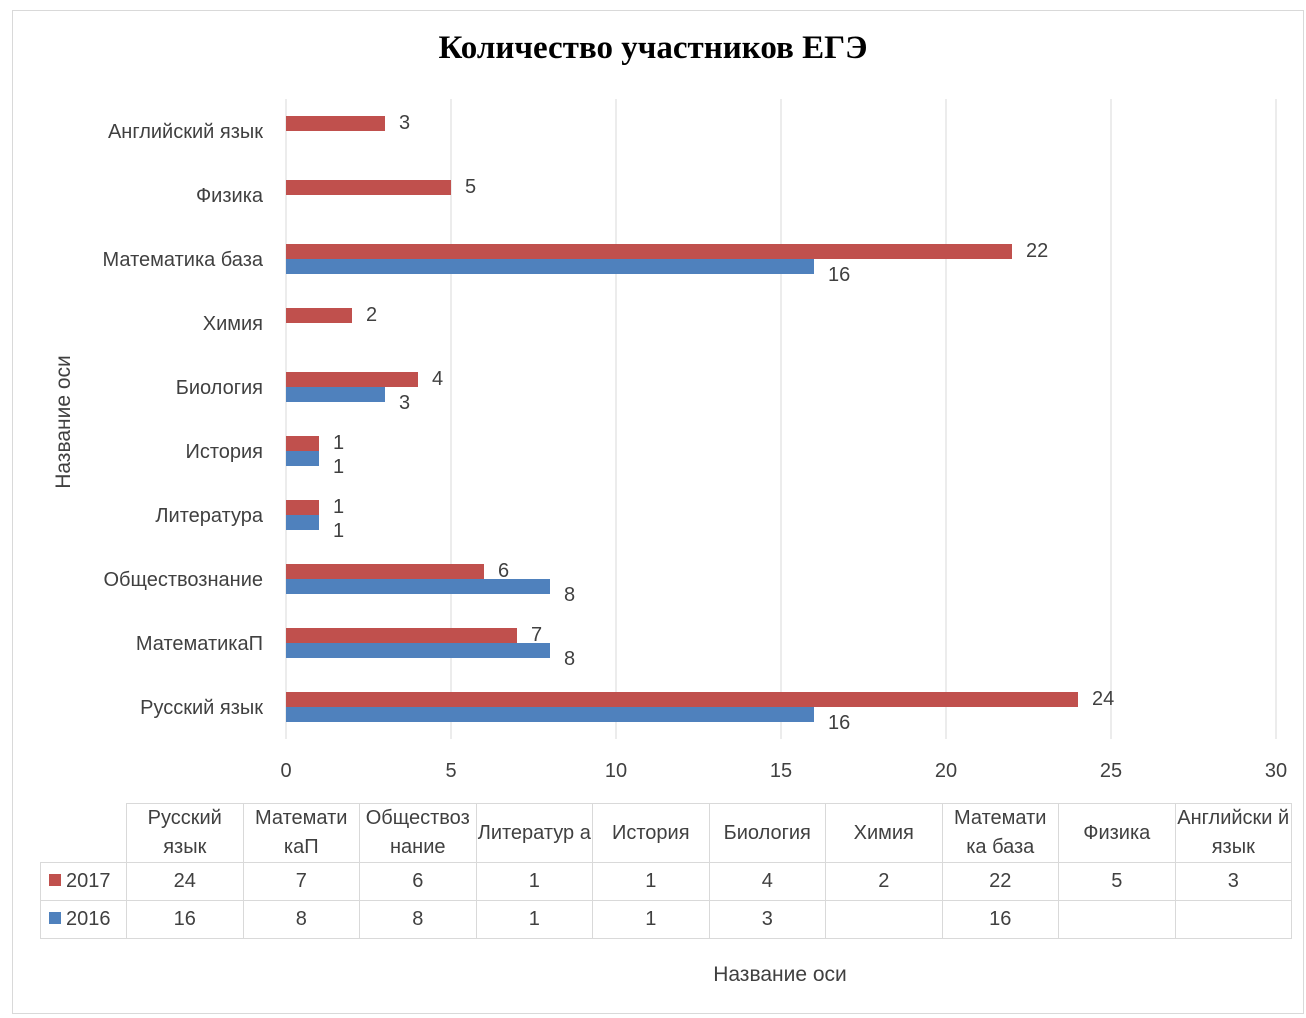 Image resolution: width=1306 pixels, height=1018 pixels. Describe the element at coordinates (55, 880) in the screenshot. I see `legend-key-2017` at that location.